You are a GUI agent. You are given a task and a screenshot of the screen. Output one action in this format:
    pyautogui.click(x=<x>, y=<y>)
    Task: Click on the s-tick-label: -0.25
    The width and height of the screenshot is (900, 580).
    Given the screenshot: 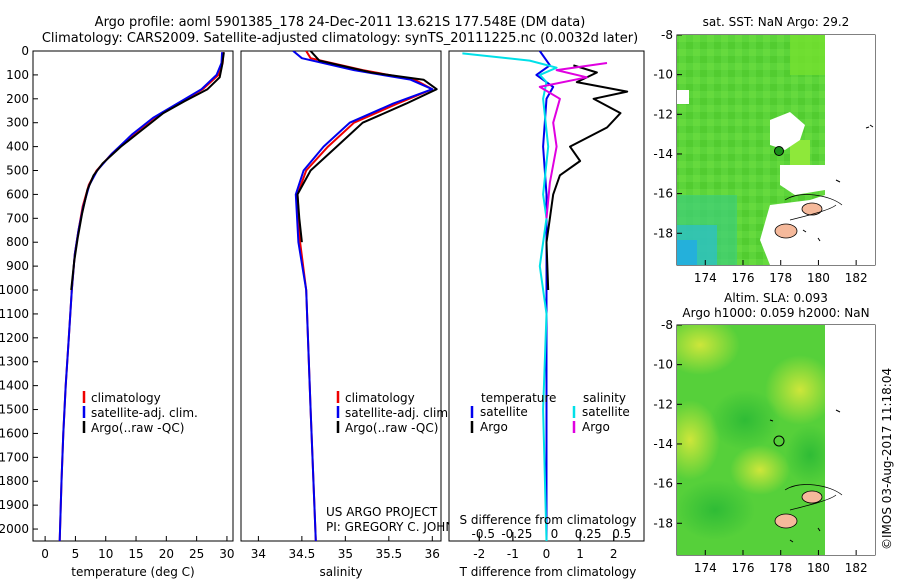 What is the action you would take?
    pyautogui.click(x=516, y=534)
    